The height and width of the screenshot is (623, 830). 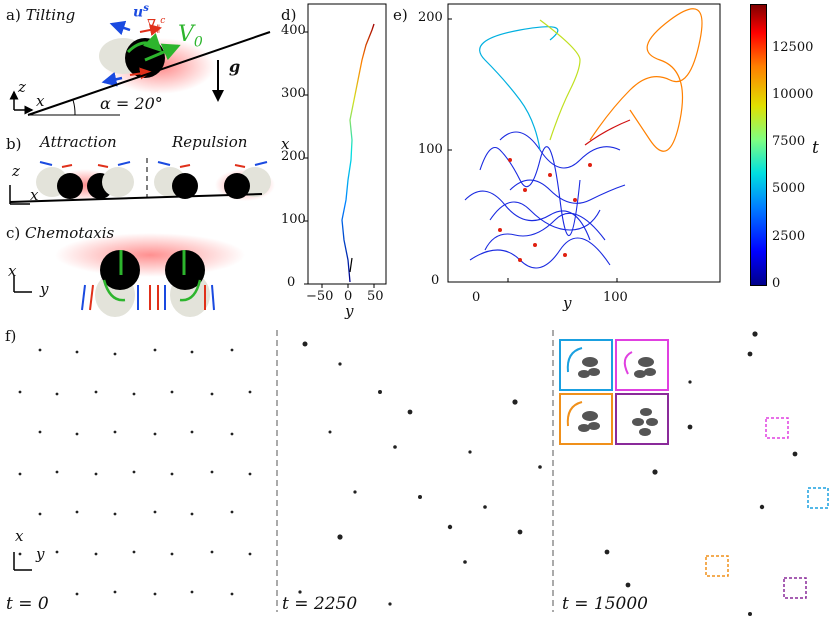 I want to click on panel-c-label: c) Chemotaxis, so click(x=60, y=233).